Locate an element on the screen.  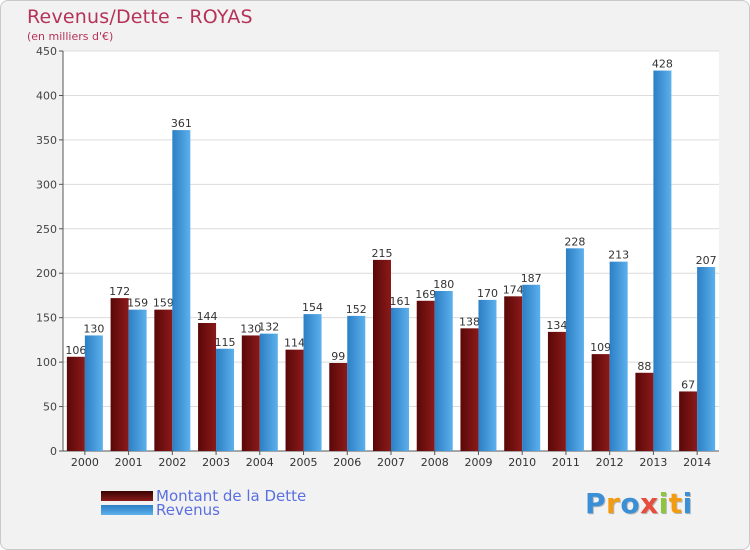
x-tick-label: 2013 is located at coordinates (653, 462).